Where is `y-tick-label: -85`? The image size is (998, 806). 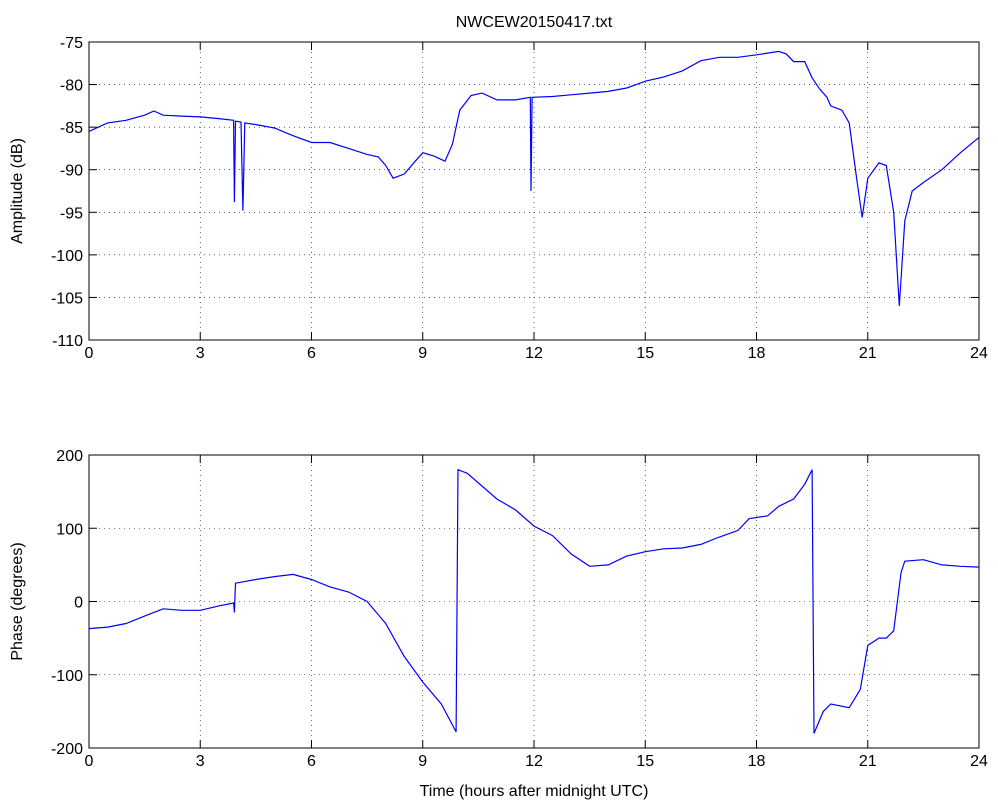 y-tick-label: -85 is located at coordinates (71, 128).